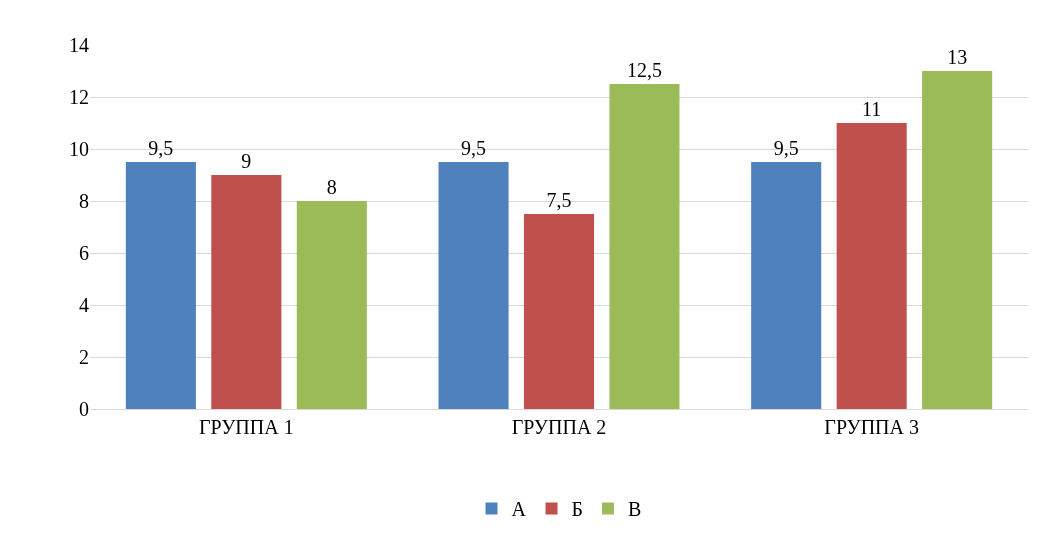 The image size is (1048, 549). Describe the element at coordinates (872, 427) in the screenshot. I see `x-tick-label: ГРУППА 3` at that location.